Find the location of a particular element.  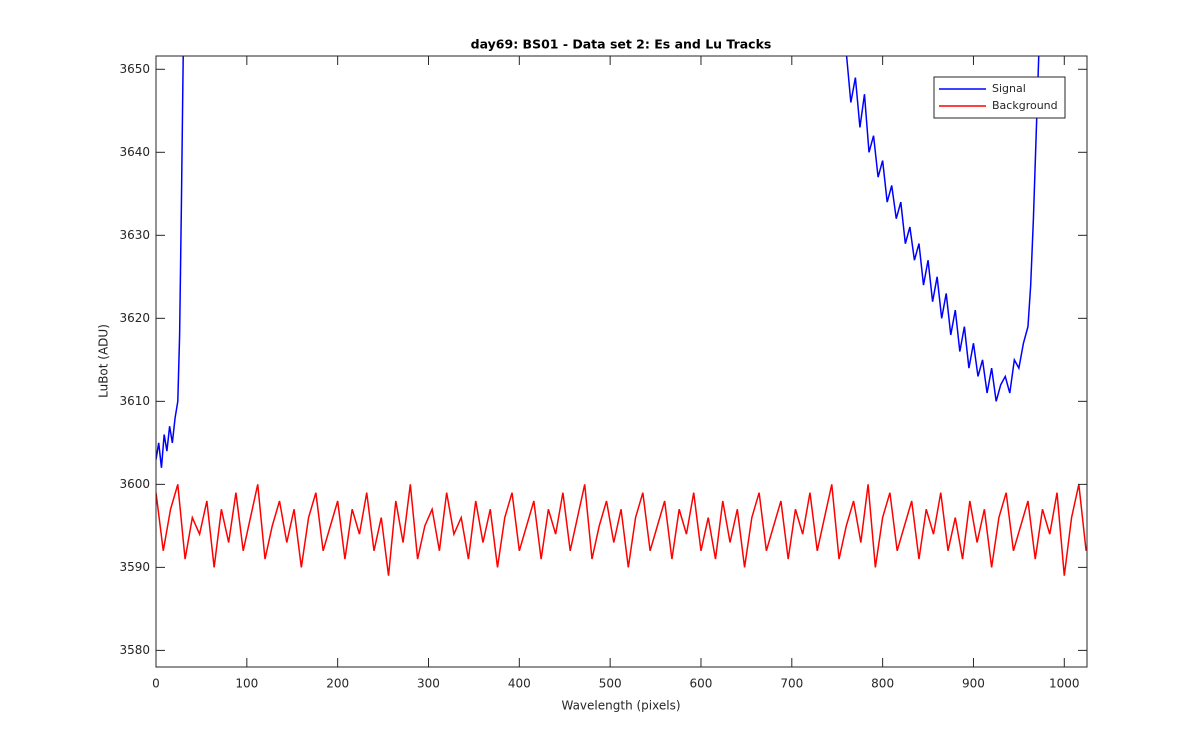

legend-label: Background is located at coordinates (1025, 105).